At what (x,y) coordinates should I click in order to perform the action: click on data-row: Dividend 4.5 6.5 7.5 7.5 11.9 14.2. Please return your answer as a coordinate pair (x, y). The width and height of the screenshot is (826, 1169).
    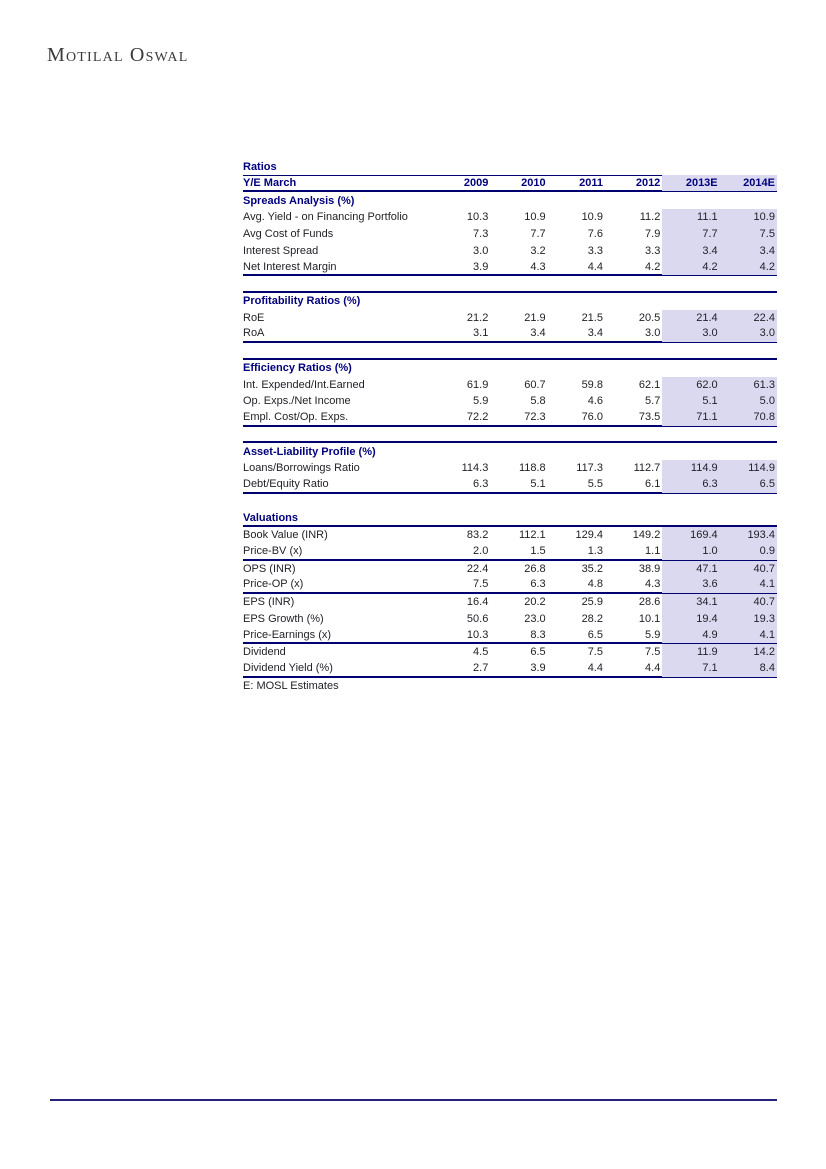
    Looking at the image, I should click on (510, 652).